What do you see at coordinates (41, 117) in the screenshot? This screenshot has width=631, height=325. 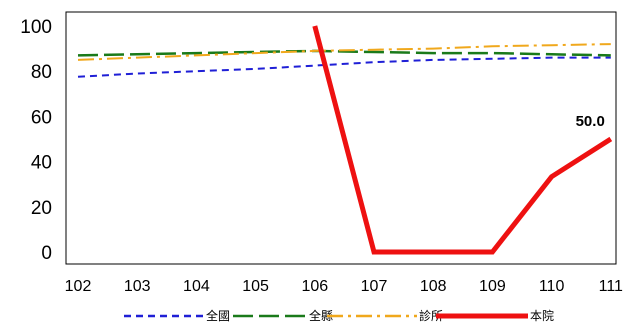 I see `y-tick-label: 60` at bounding box center [41, 117].